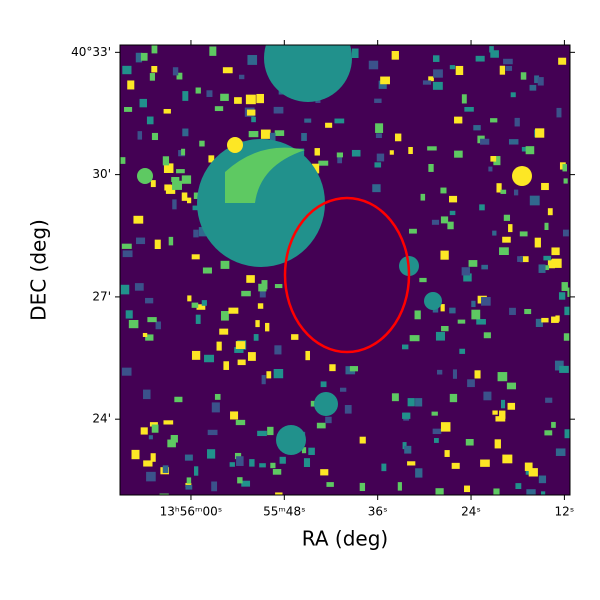 This screenshot has width=600, height=600. I want to click on x-tick-label: 12ˢ, so click(565, 512).